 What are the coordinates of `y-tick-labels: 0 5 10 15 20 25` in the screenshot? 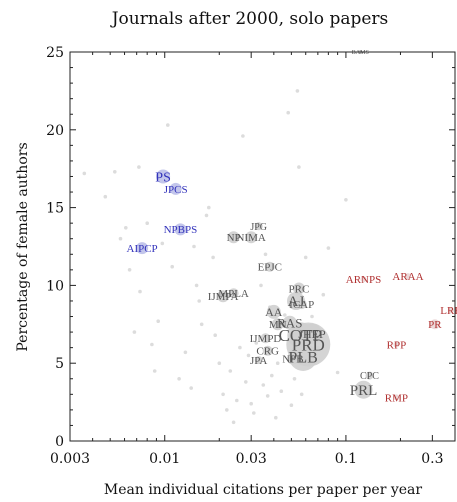 It's located at (55, 247).